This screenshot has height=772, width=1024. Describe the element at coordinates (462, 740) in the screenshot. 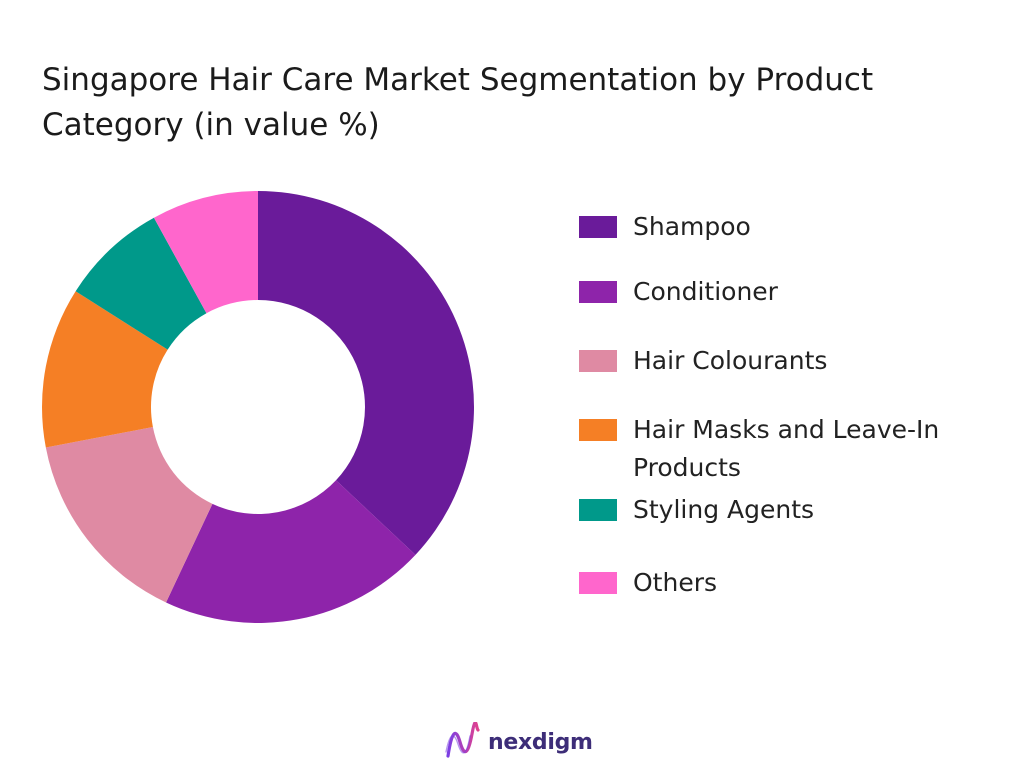

I see `nexdigm-wave-icon` at that location.